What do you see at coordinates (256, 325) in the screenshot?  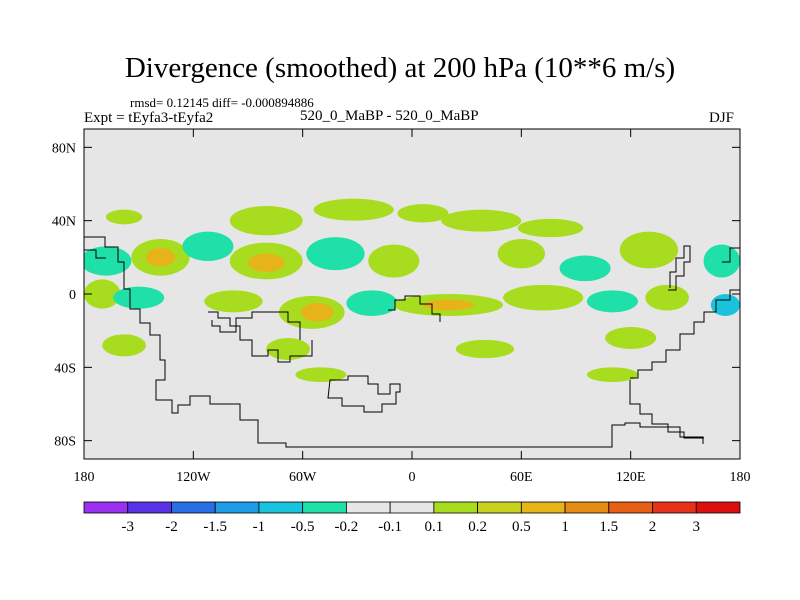 I see `coastline-south-america` at bounding box center [256, 325].